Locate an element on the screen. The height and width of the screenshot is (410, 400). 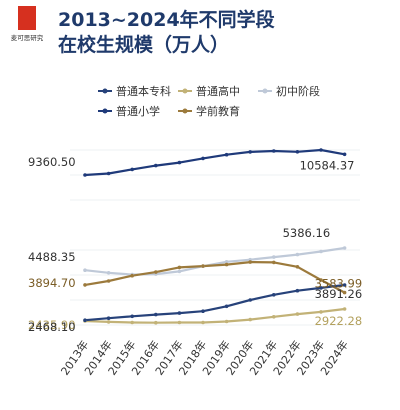
brand-logo-mark is located at coordinates (27, 18).